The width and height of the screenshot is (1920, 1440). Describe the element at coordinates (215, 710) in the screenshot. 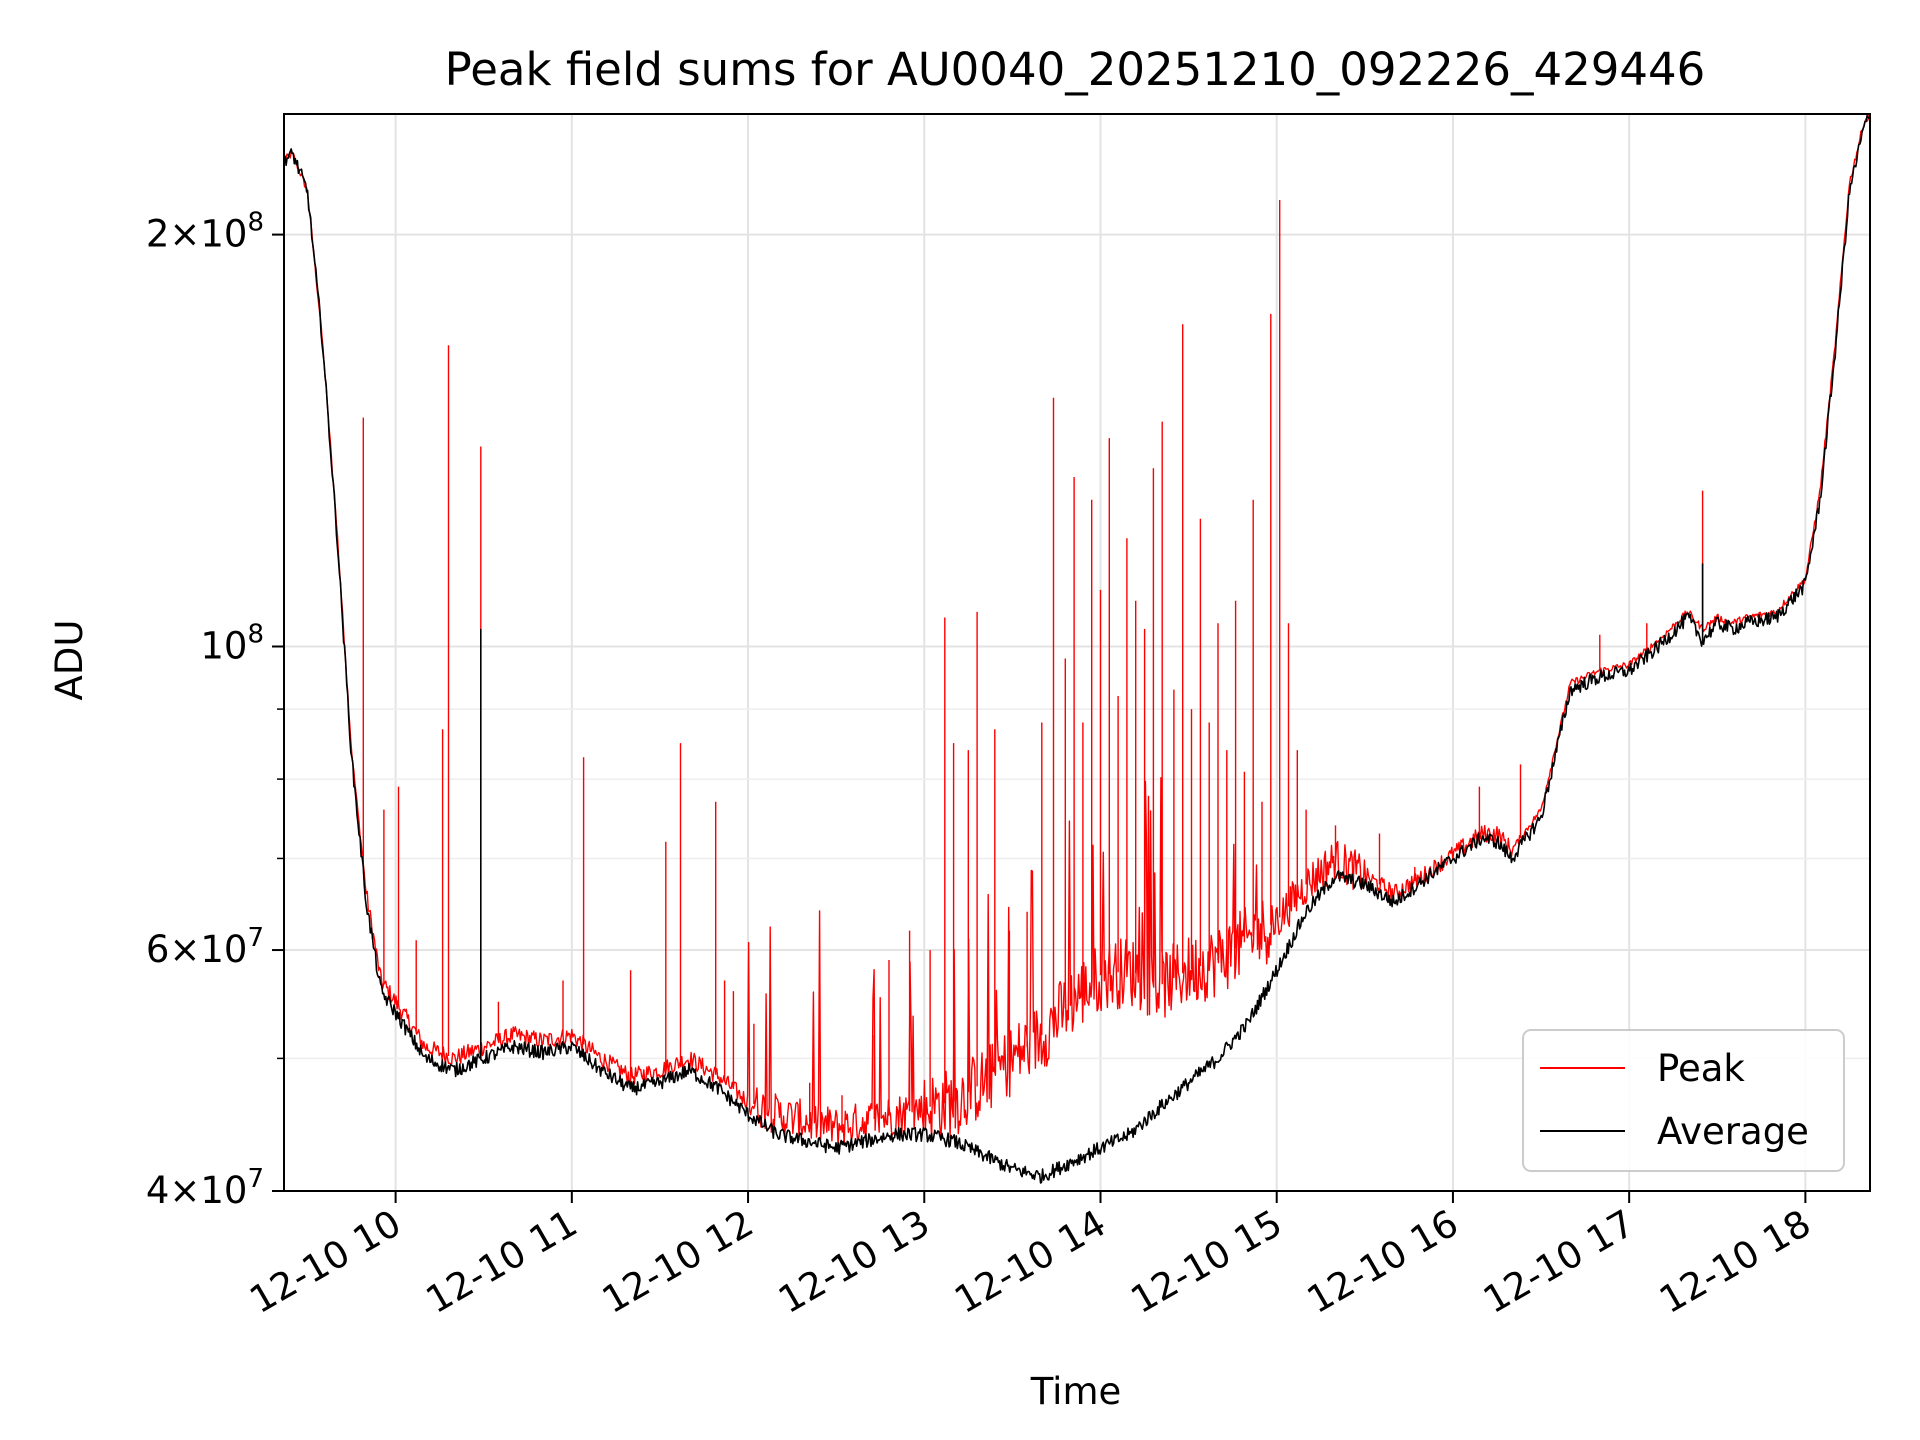

I see `y-axis: 4×107 6×107 108 2×108` at that location.